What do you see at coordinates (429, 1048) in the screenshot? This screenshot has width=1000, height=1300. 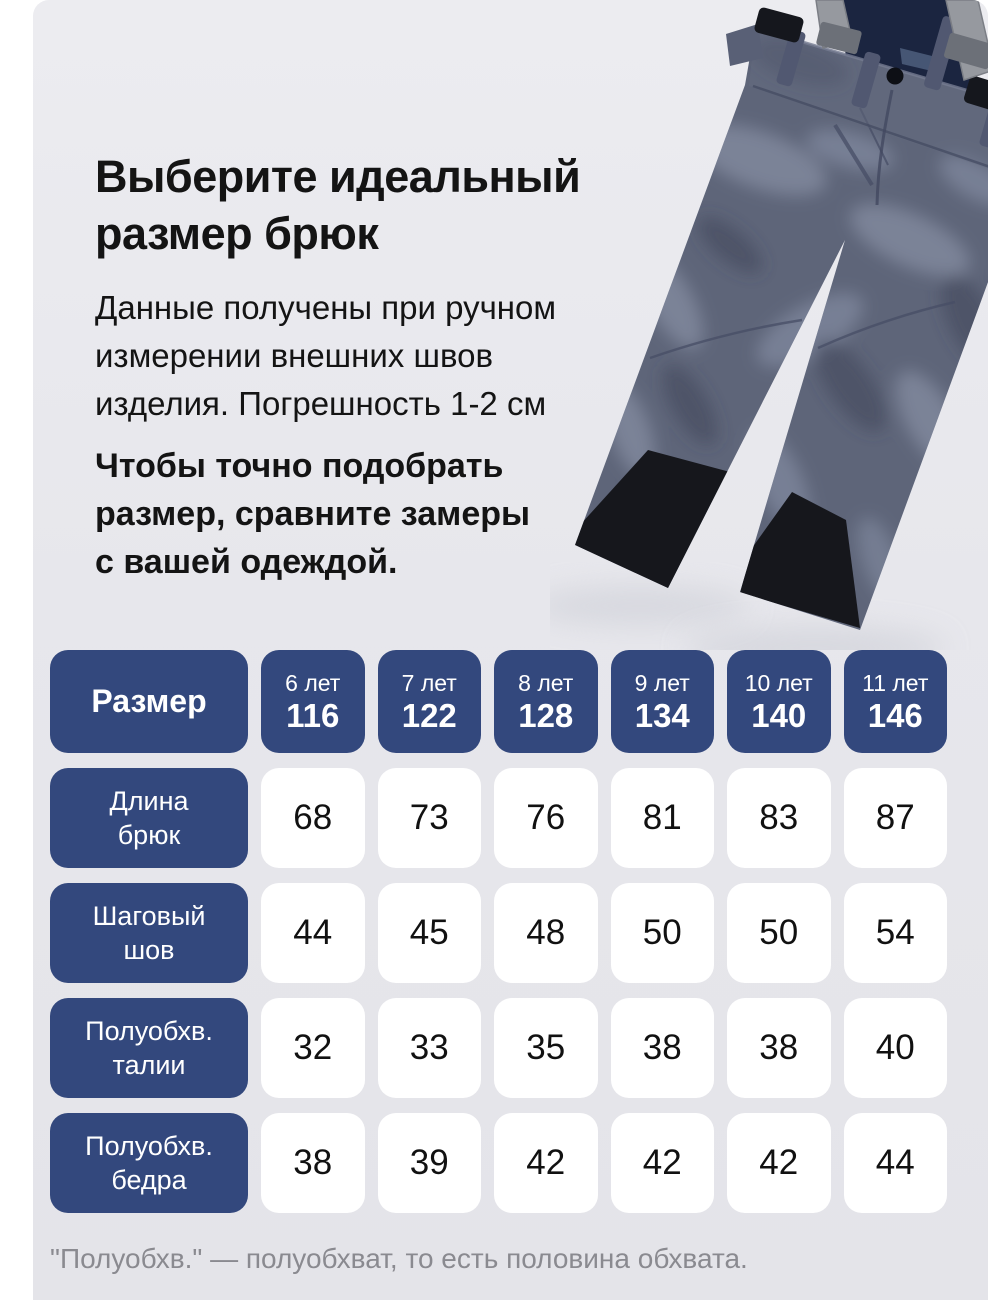 I see `table-value: 33` at bounding box center [429, 1048].